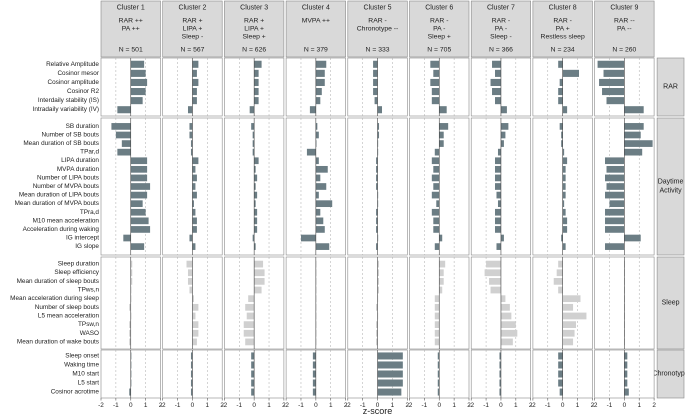  I want to click on variable-label: Number of SB bouts, so click(70, 134).